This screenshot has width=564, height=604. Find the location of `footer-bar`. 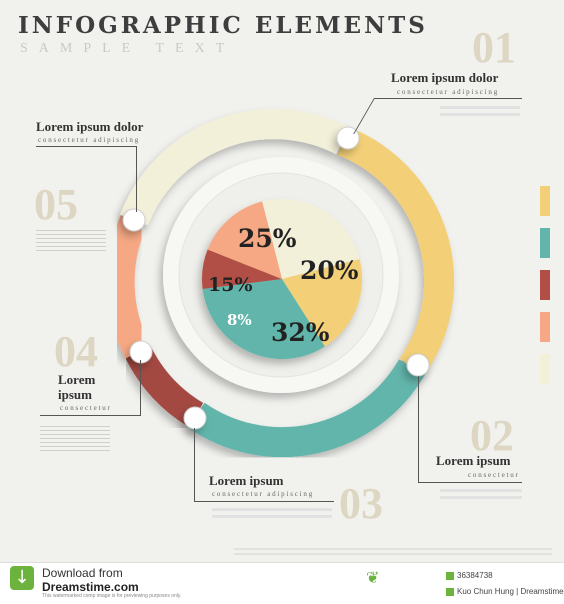

footer-bar is located at coordinates (282, 583).